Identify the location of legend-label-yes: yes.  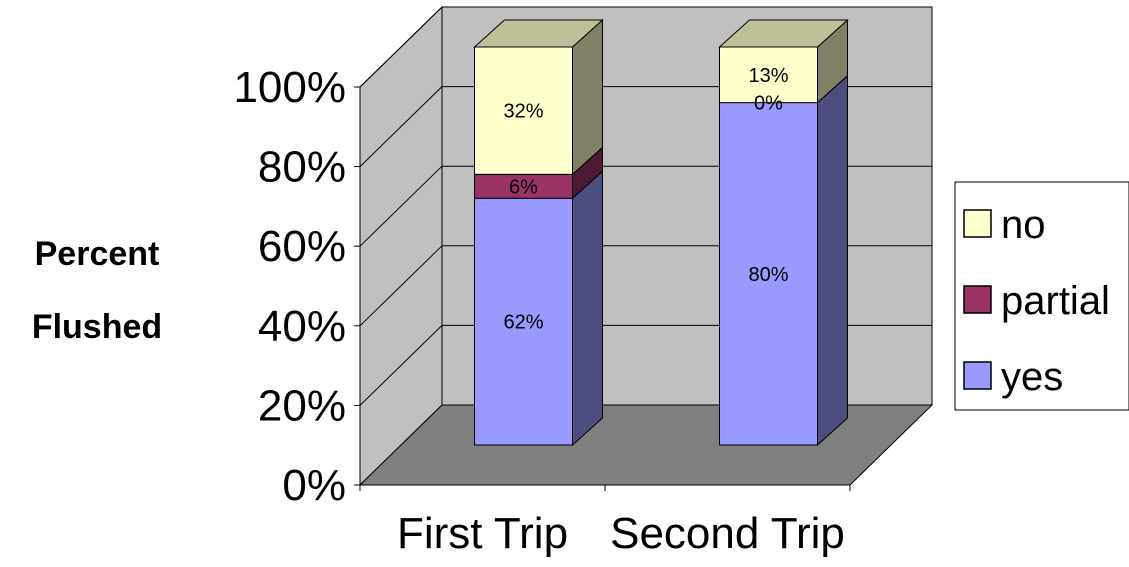
(1032, 377).